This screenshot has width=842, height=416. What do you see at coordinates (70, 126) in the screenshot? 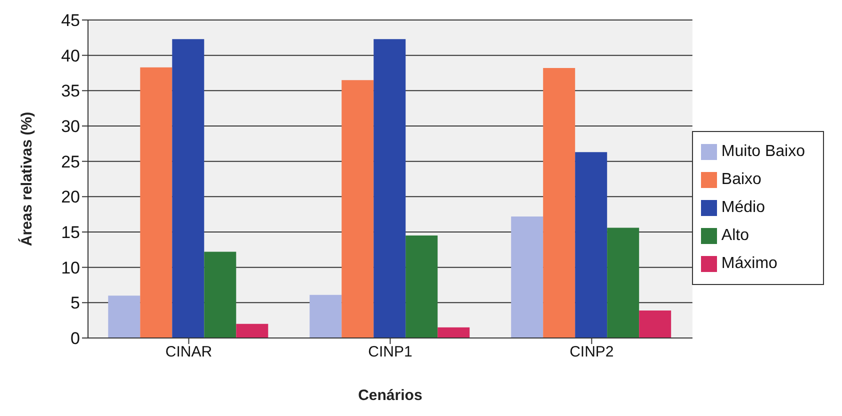
I see `y-tick-label: 30` at bounding box center [70, 126].